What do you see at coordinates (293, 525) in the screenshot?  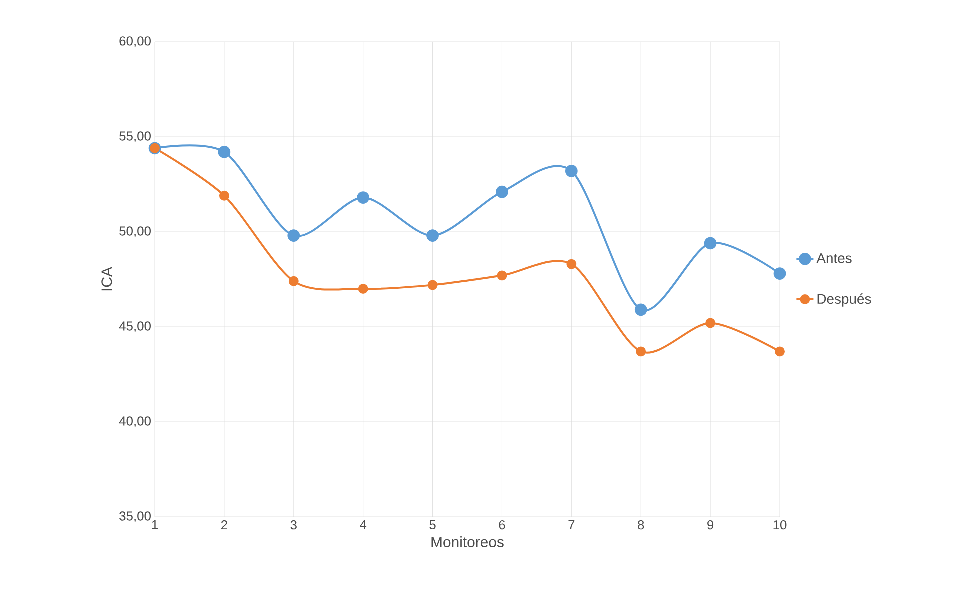 I see `x-tick-label: 3` at bounding box center [293, 525].